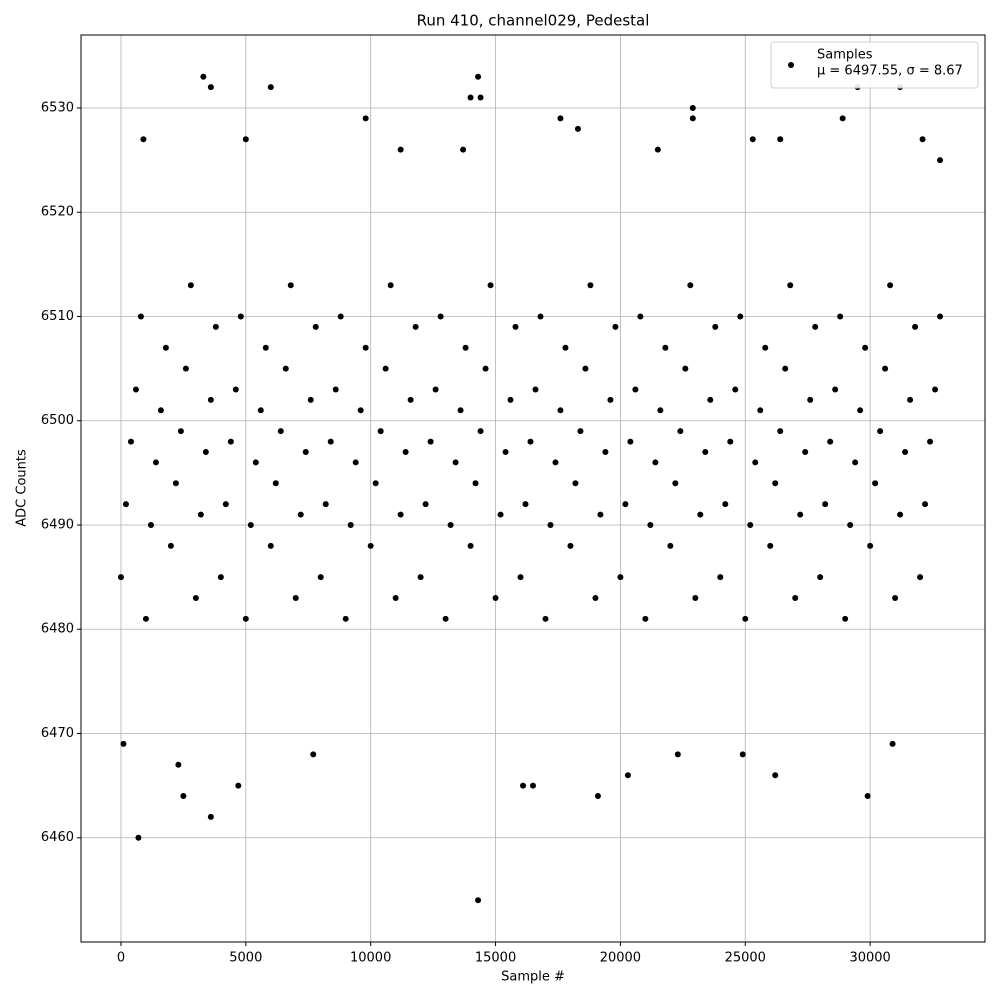 The width and height of the screenshot is (1000, 1004). I want to click on x-tick-label: 25000, so click(745, 958).